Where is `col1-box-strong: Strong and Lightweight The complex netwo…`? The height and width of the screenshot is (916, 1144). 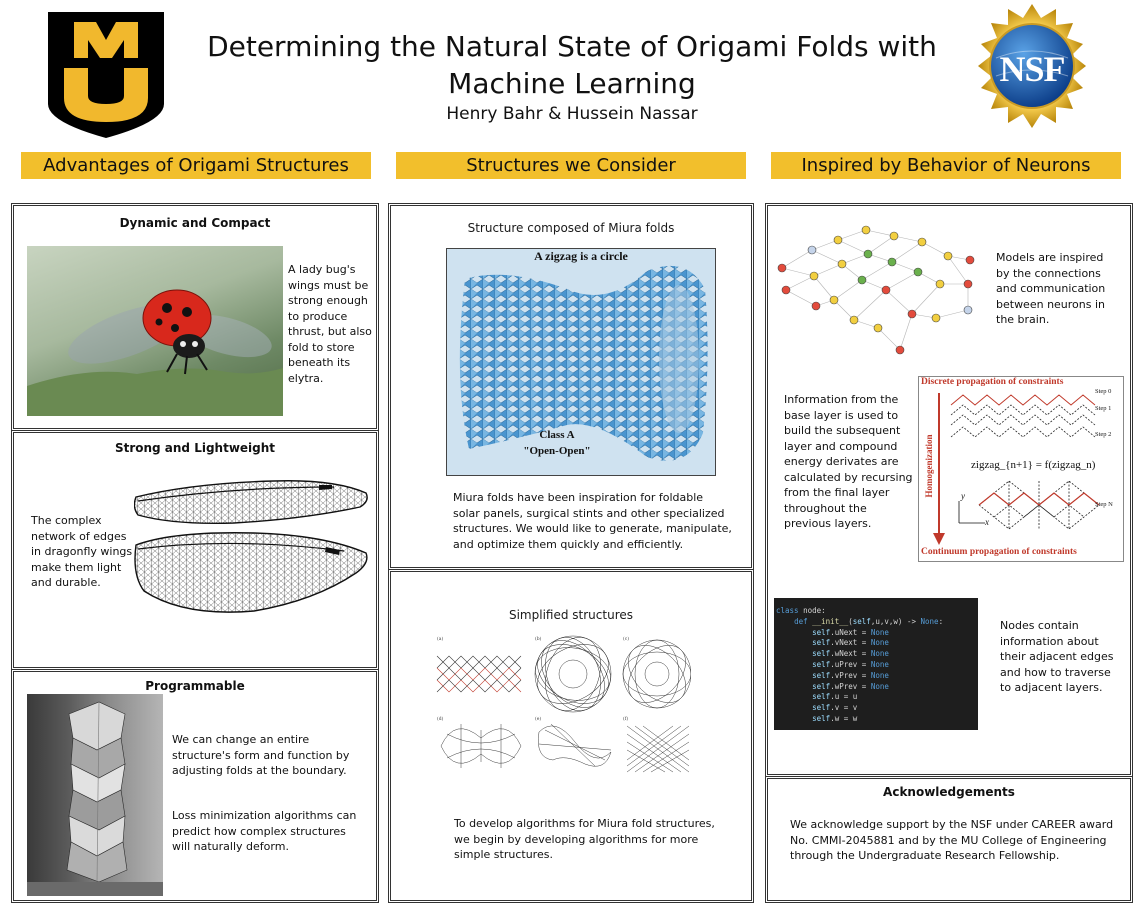
col1-box-strong: Strong and Lightweight The complex netwo… is located at coordinates (195, 550).